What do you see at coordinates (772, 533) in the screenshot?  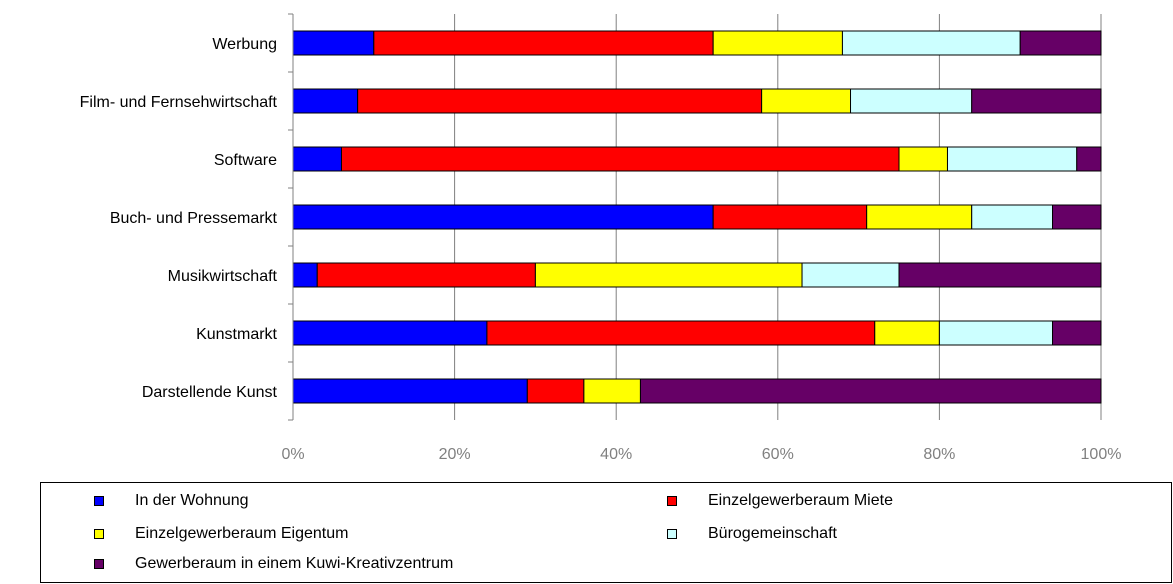 I see `legend-label: Bürogemeinschaft` at bounding box center [772, 533].